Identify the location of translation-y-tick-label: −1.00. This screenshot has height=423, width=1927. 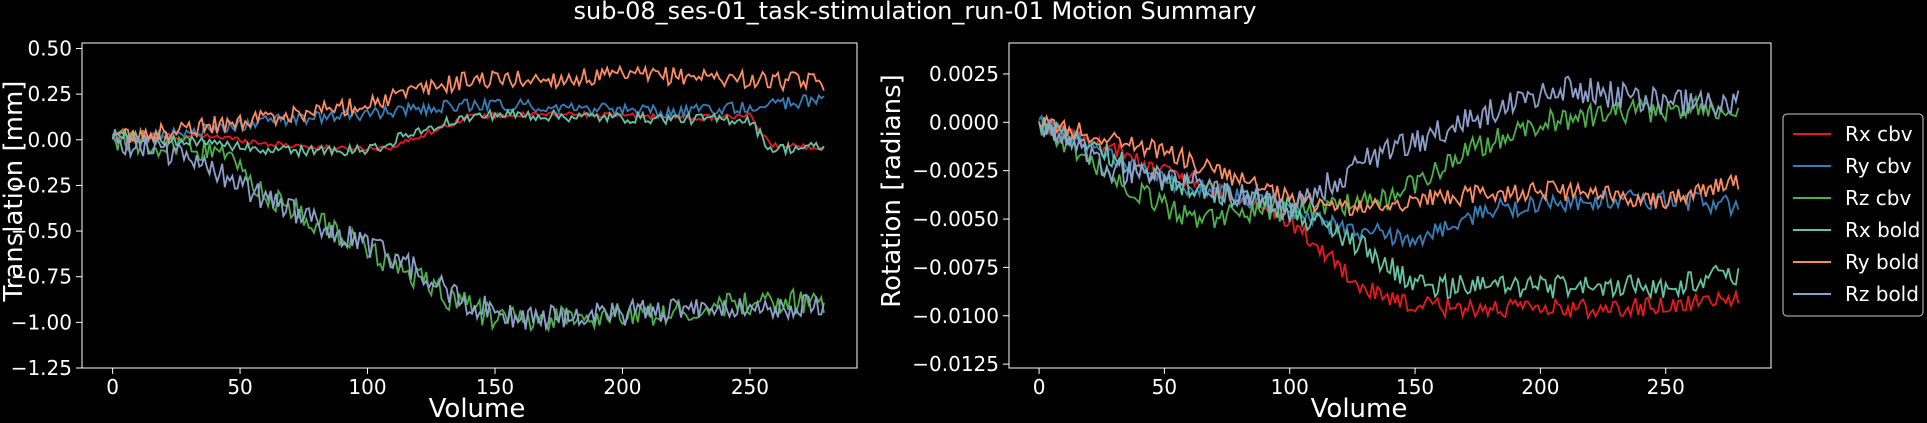
(41, 322).